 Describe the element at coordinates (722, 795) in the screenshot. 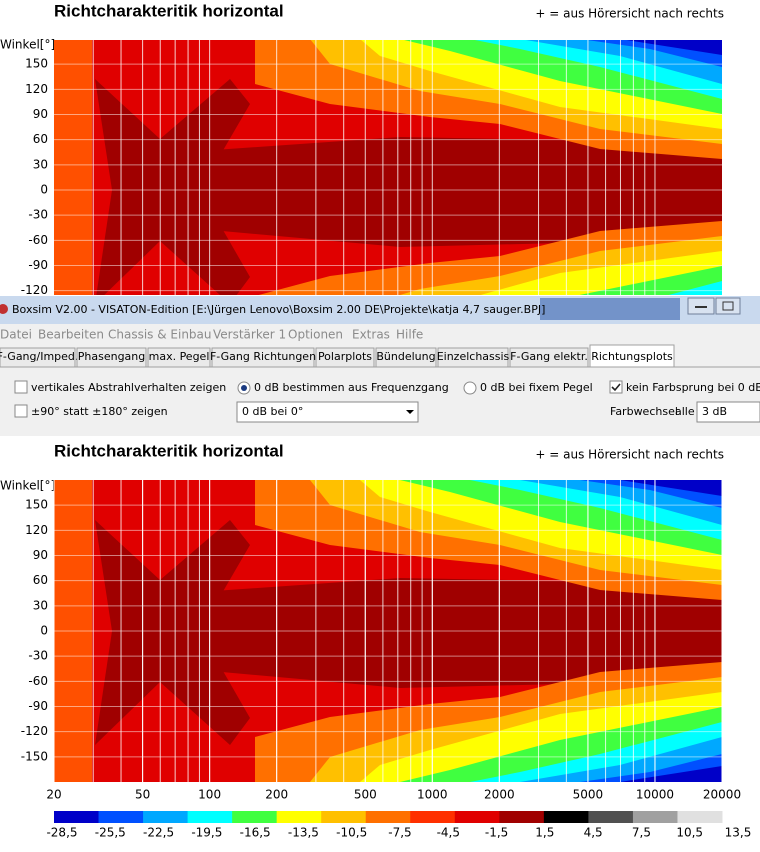

I see `x-tick-label: 20000` at that location.